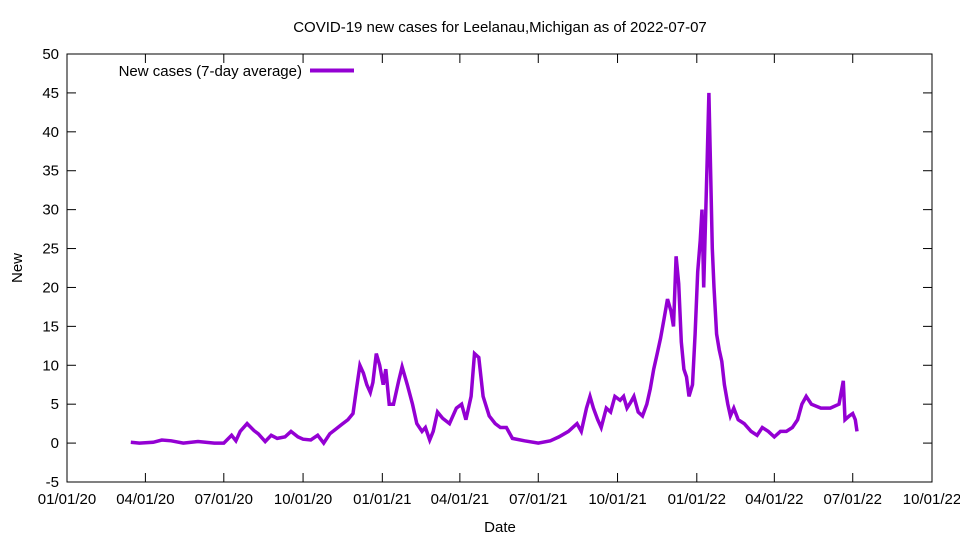 The height and width of the screenshot is (540, 960). What do you see at coordinates (382, 499) in the screenshot?
I see `x-tick-label: 01/01/21` at bounding box center [382, 499].